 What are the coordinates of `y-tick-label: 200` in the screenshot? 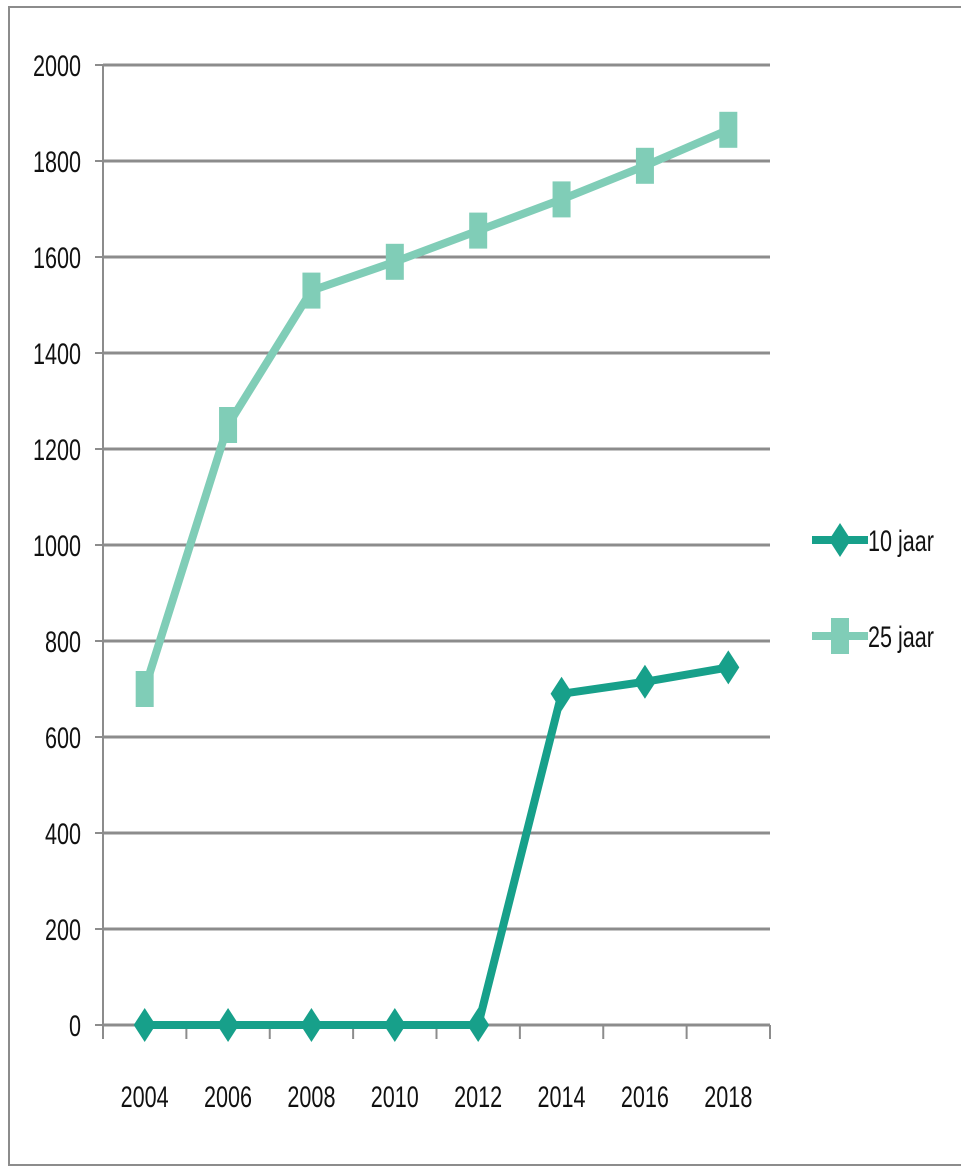 It's located at (63, 929).